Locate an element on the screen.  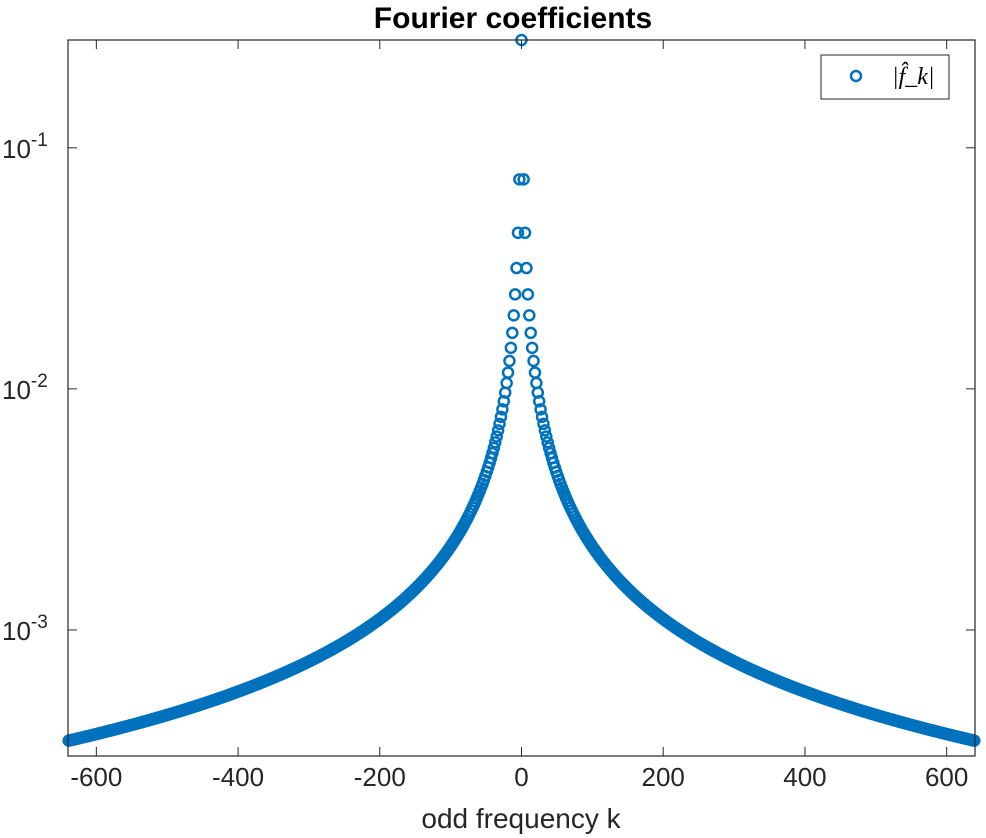
legend-box is located at coordinates (885, 77).